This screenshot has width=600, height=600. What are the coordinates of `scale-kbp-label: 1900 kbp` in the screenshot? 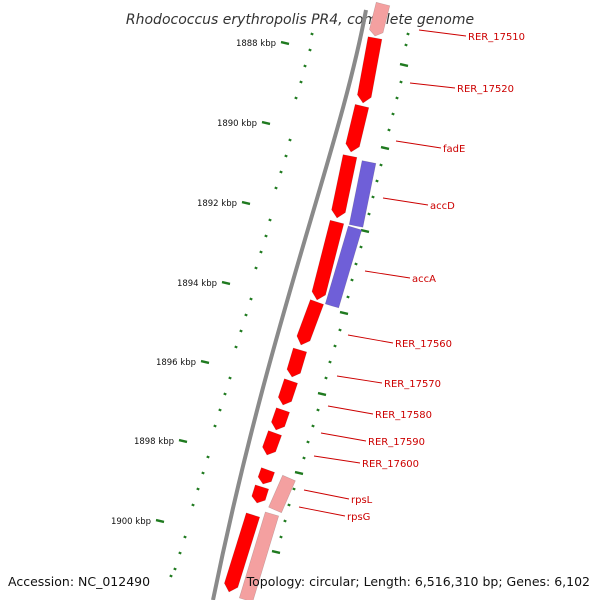 It's located at (131, 522).